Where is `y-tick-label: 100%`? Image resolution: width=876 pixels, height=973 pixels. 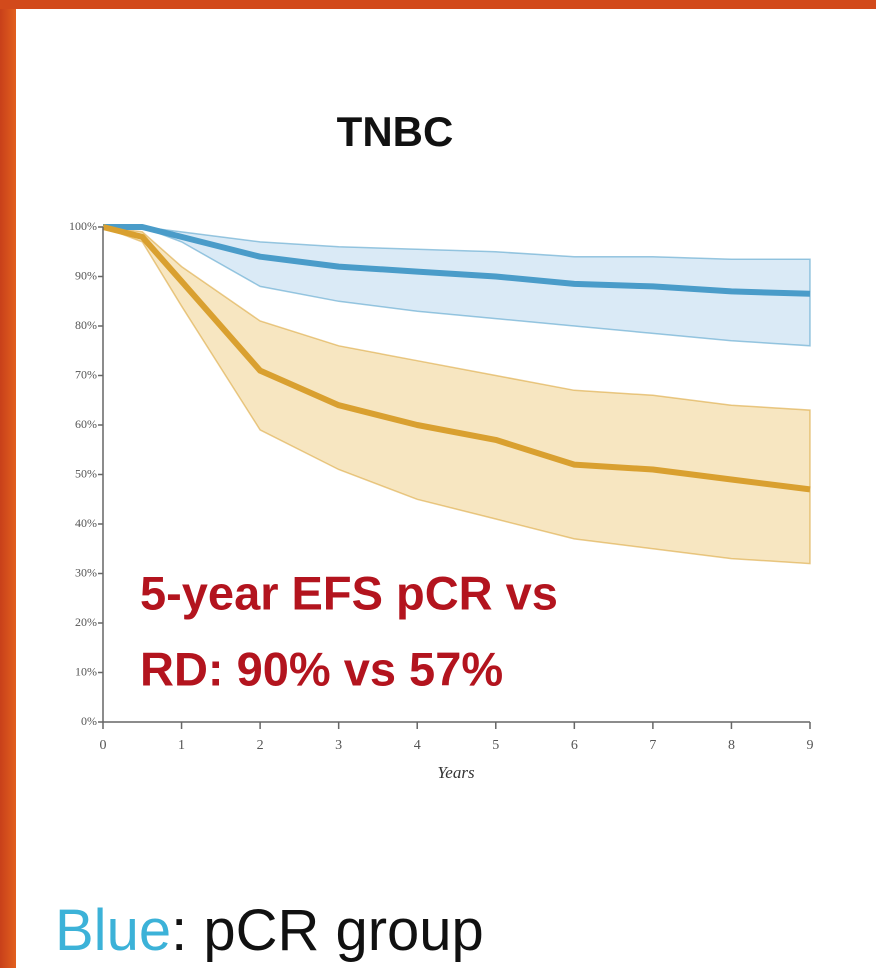
y-tick-label: 100% is located at coordinates (83, 226).